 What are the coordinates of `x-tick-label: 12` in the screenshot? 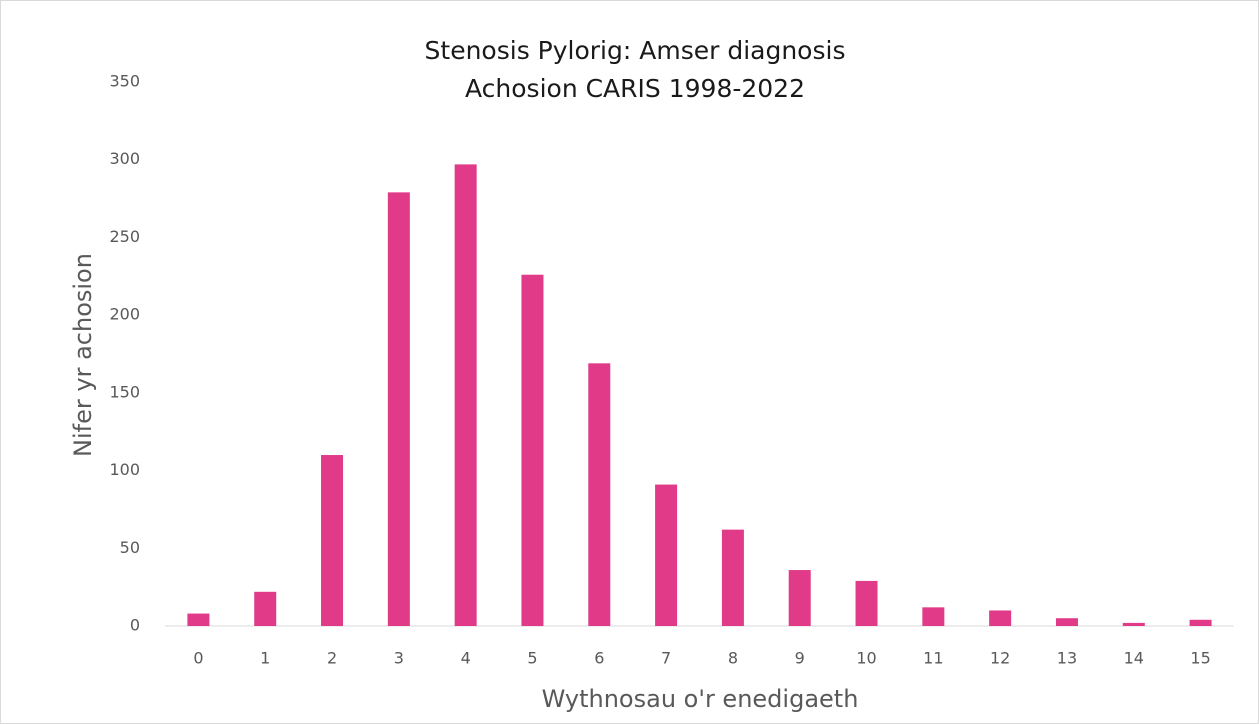 It's located at (1000, 658).